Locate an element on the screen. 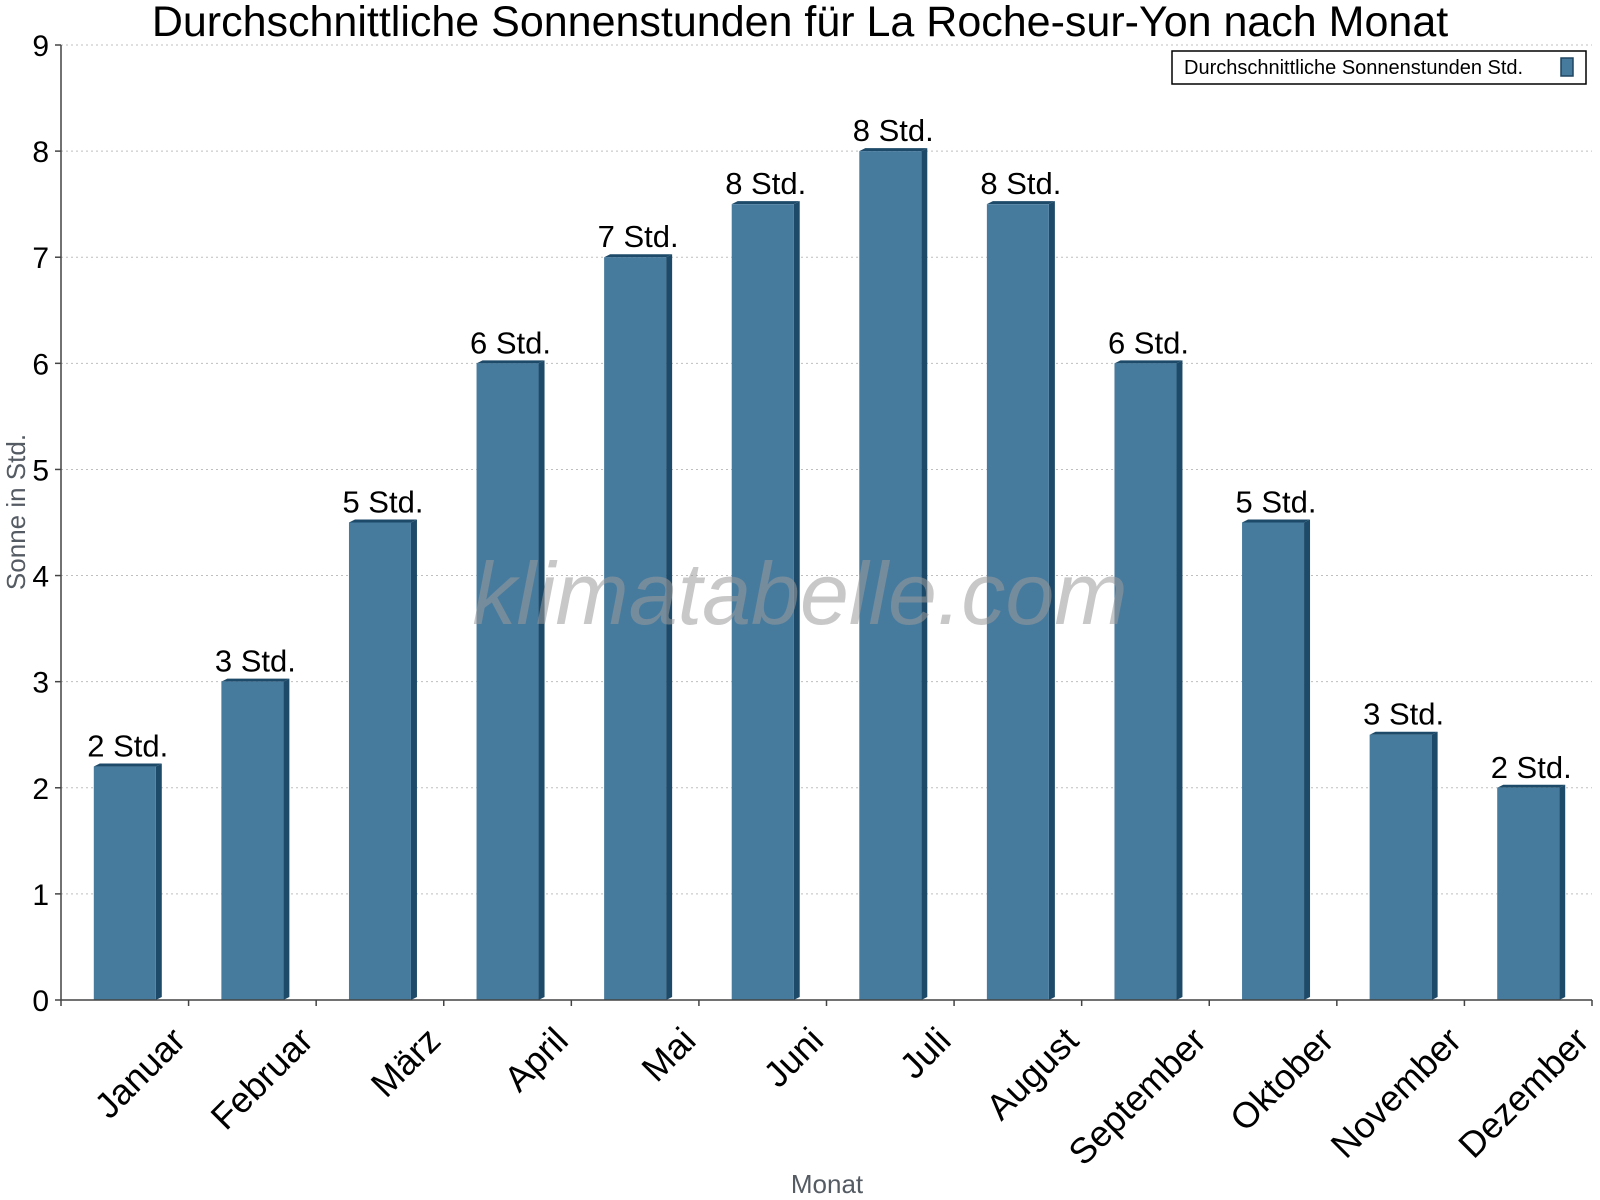 This screenshot has height=1200, width=1600. x-axis-title: Monat is located at coordinates (827, 1184).